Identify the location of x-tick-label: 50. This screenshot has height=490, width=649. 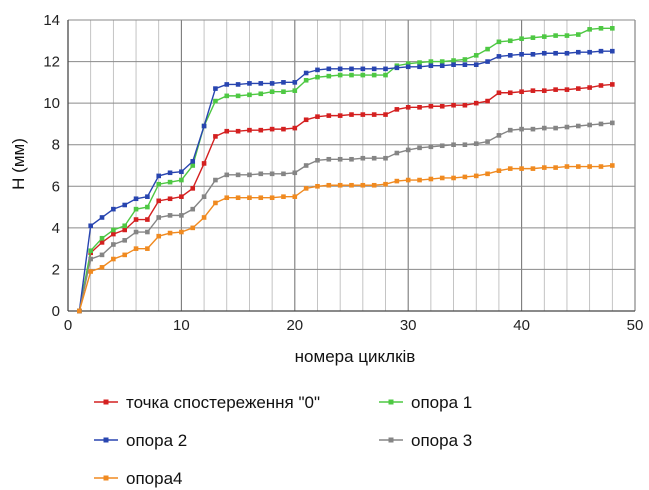
(635, 325).